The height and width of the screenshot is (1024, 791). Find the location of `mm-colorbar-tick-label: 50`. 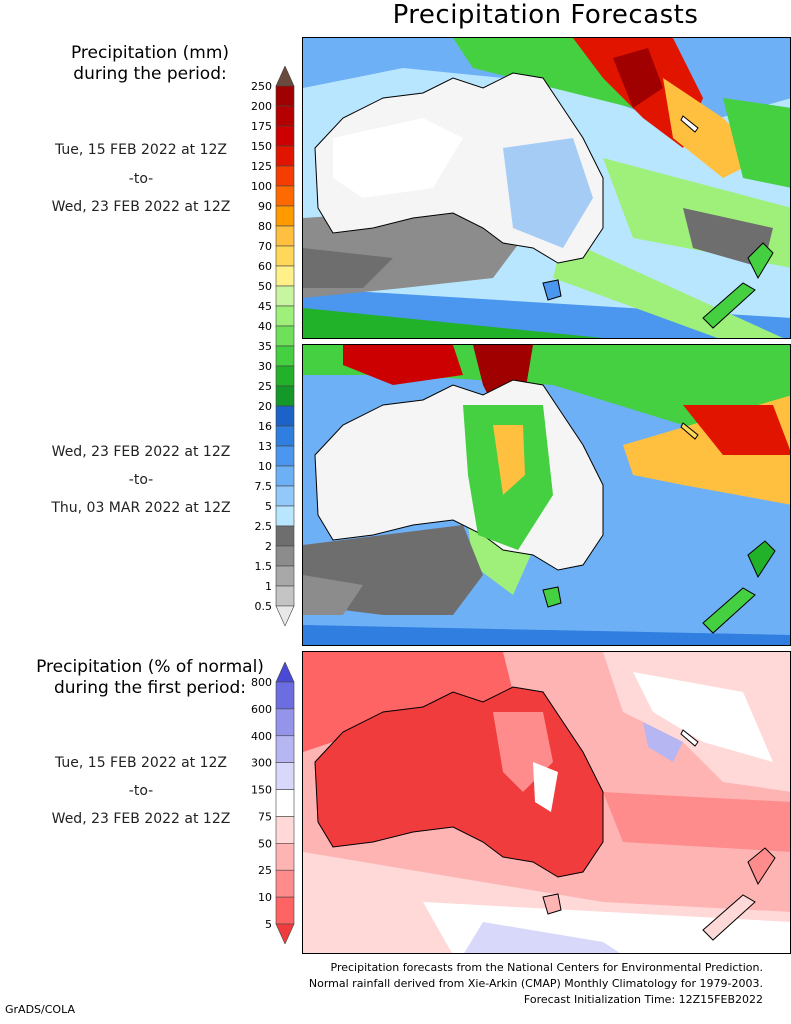

mm-colorbar-tick-label: 50 is located at coordinates (265, 286).